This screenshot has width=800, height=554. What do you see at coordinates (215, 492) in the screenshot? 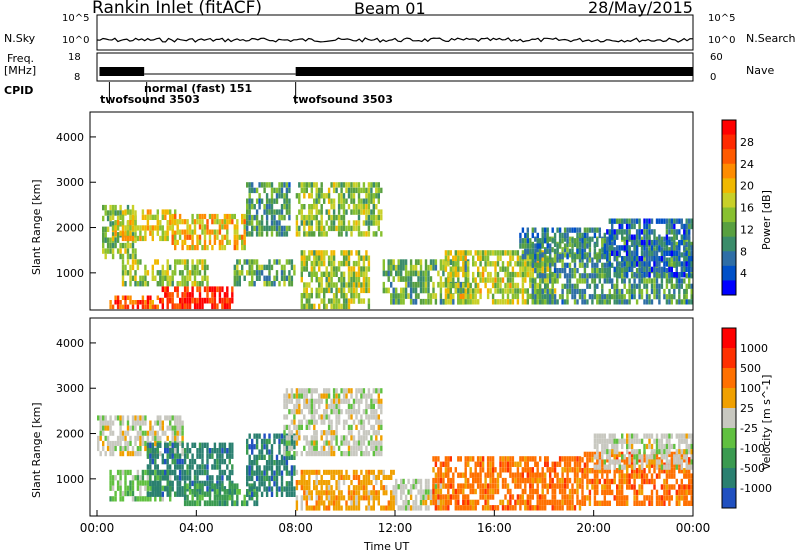
I see `vel-cells-band-3-cell` at bounding box center [215, 492].